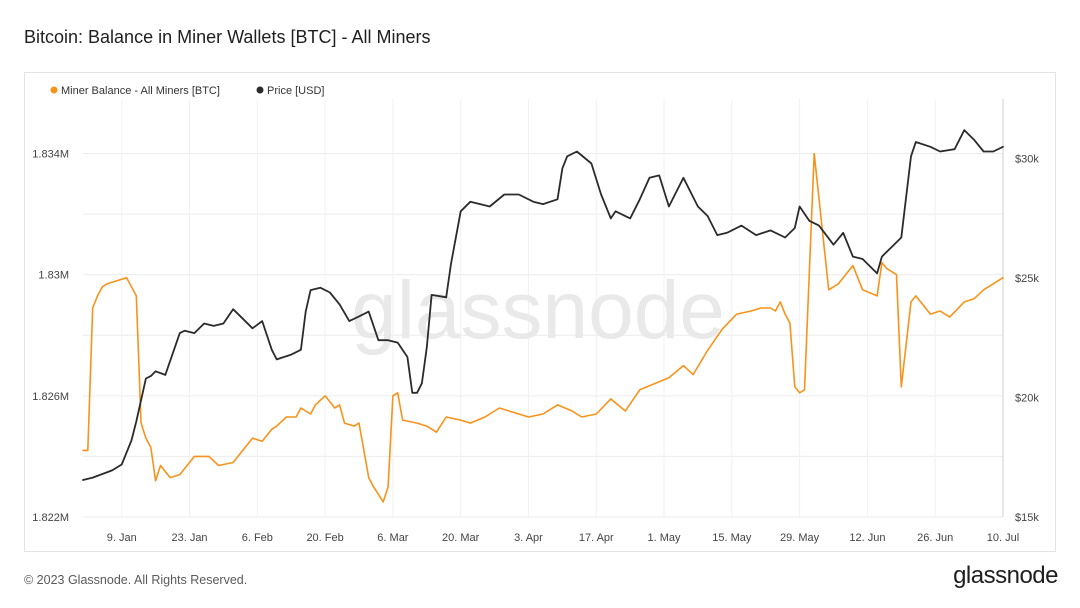 Image resolution: width=1080 pixels, height=608 pixels. Describe the element at coordinates (50, 397) in the screenshot. I see `y-left-tick-label: 1.826M` at that location.